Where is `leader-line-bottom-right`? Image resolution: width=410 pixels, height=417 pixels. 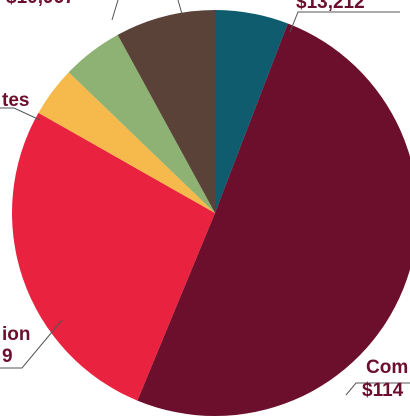
leader-line-bottom-right is located at coordinates (377, 389).